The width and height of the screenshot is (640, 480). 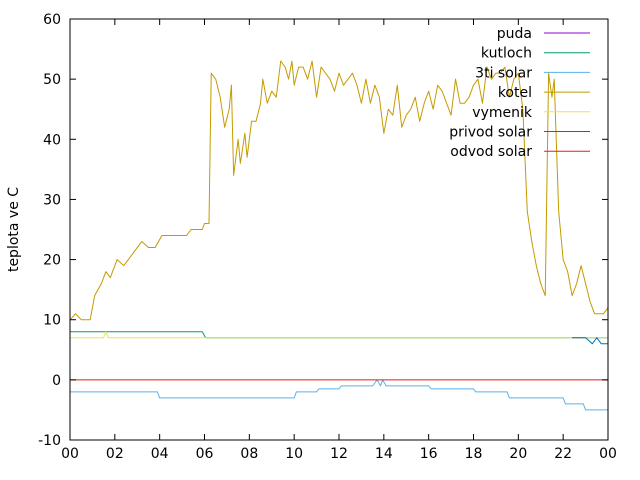 What do you see at coordinates (490, 133) in the screenshot?
I see `legend-label: privod solar` at bounding box center [490, 133].